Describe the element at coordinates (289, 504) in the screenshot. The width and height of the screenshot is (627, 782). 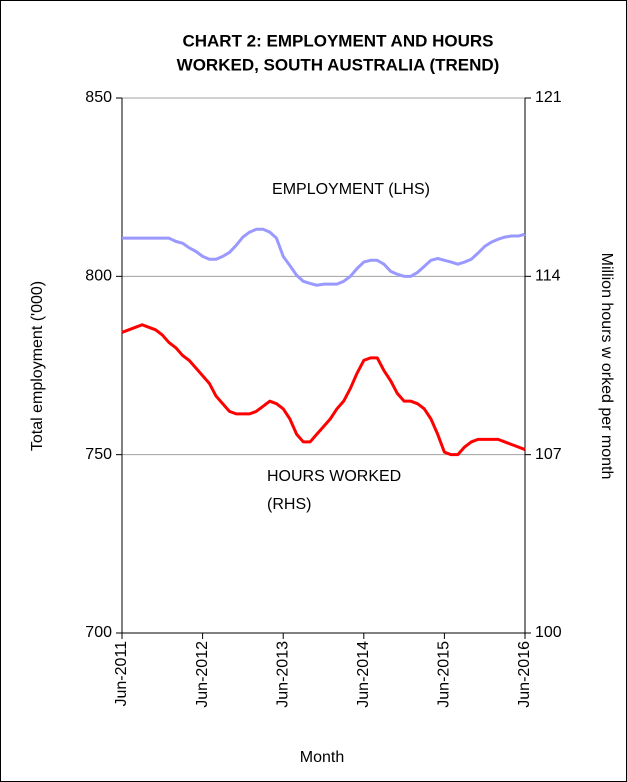
I see `annotation: (RHS)` at that location.